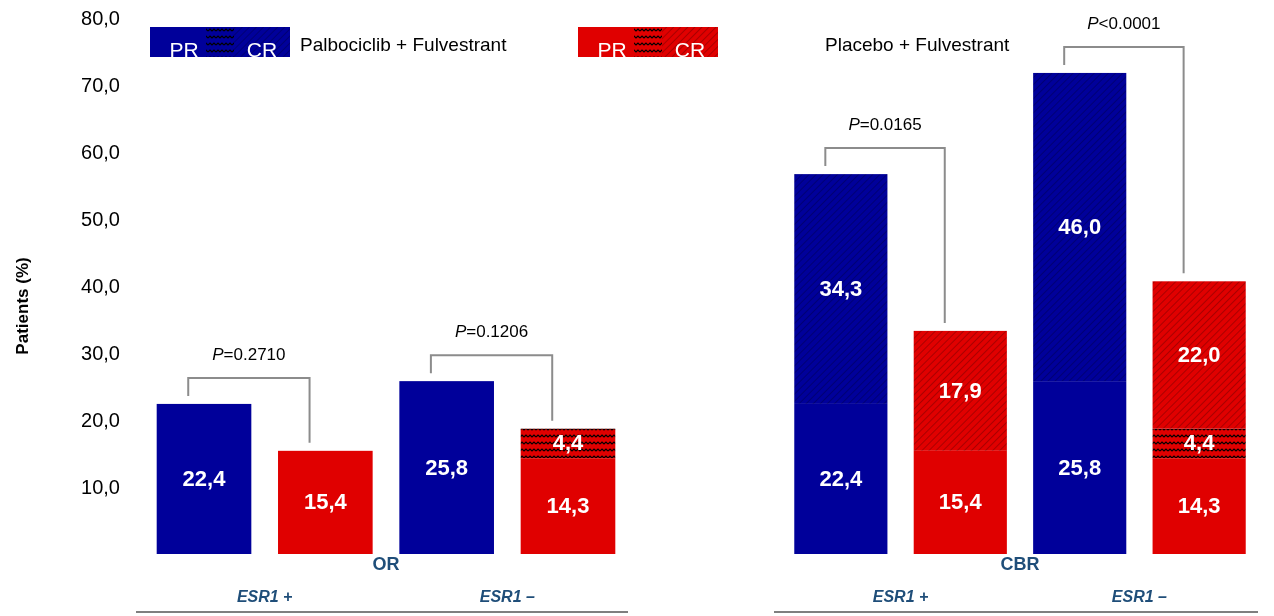 Image resolution: width=1274 pixels, height=616 pixels. I want to click on data-label: 17,9, so click(960, 390).